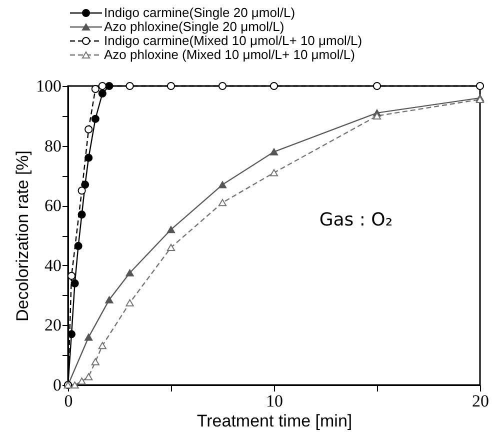 Image resolution: width=492 pixels, height=440 pixels. Describe the element at coordinates (49, 86) in the screenshot. I see `y-tick-label: 100` at that location.